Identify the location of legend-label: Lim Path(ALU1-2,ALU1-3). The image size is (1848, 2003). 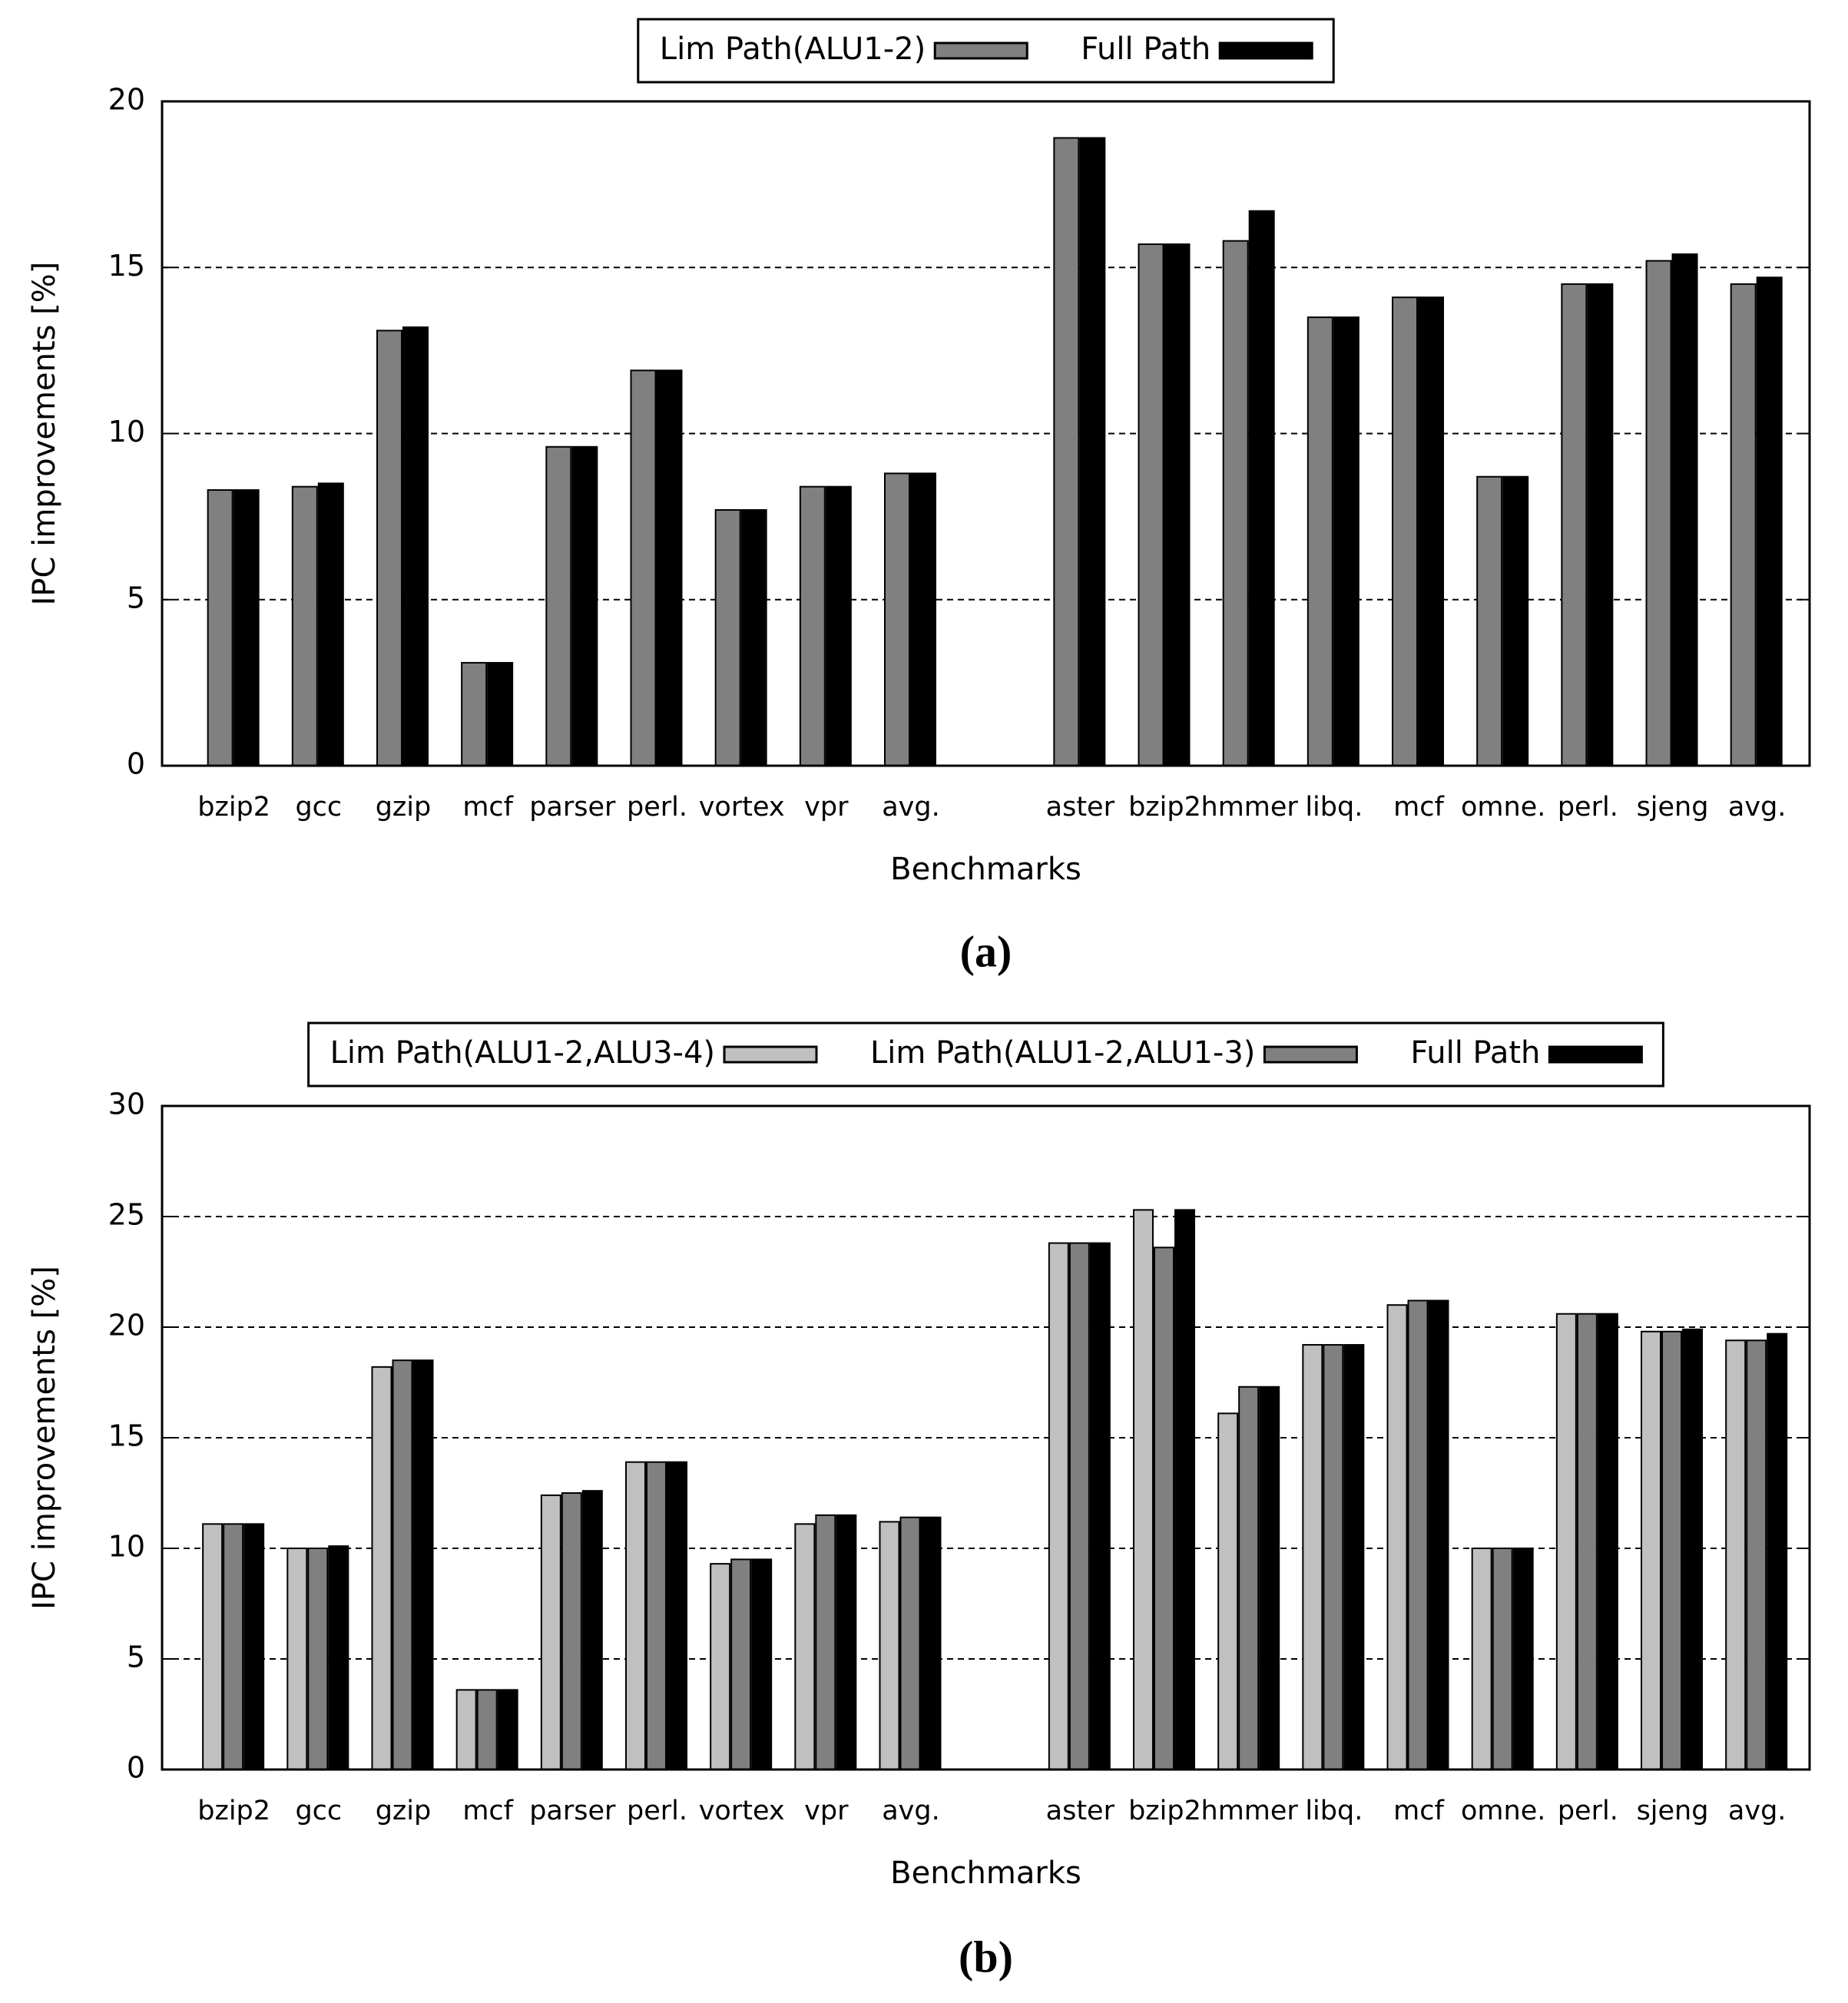
(1062, 1053).